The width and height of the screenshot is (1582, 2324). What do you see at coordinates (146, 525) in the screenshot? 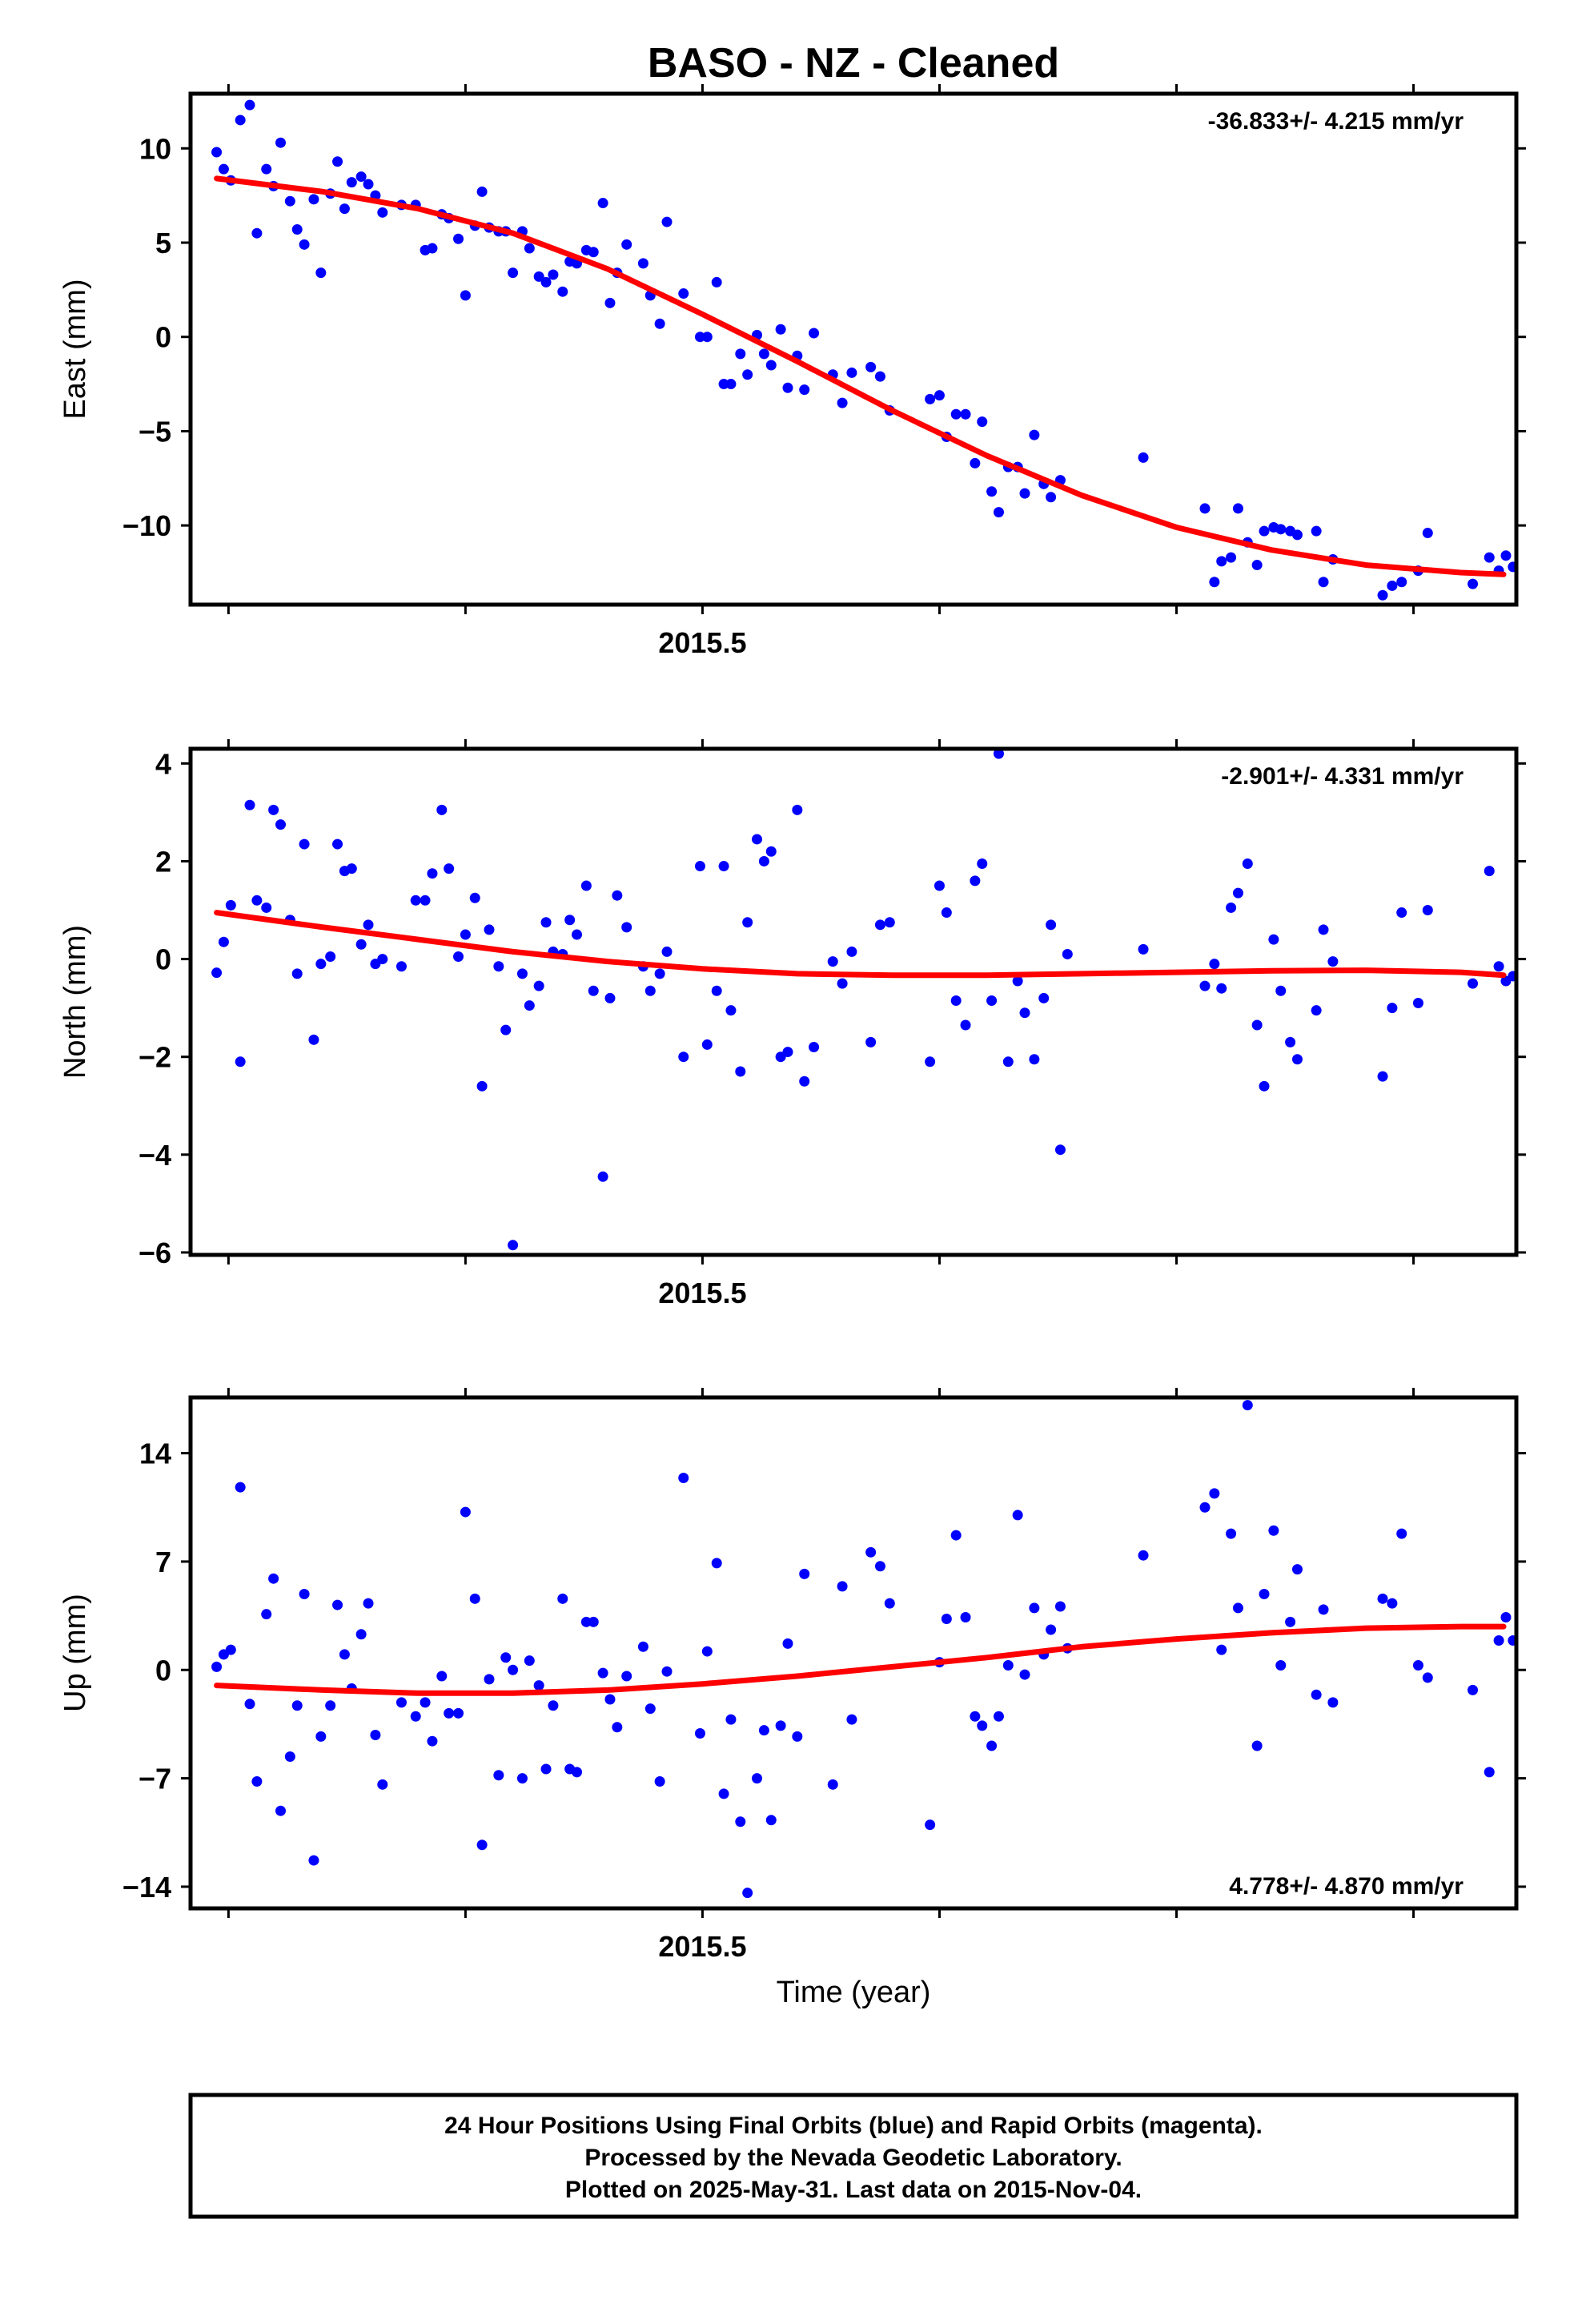
I see `east-y-tick-label: −10` at bounding box center [146, 525].